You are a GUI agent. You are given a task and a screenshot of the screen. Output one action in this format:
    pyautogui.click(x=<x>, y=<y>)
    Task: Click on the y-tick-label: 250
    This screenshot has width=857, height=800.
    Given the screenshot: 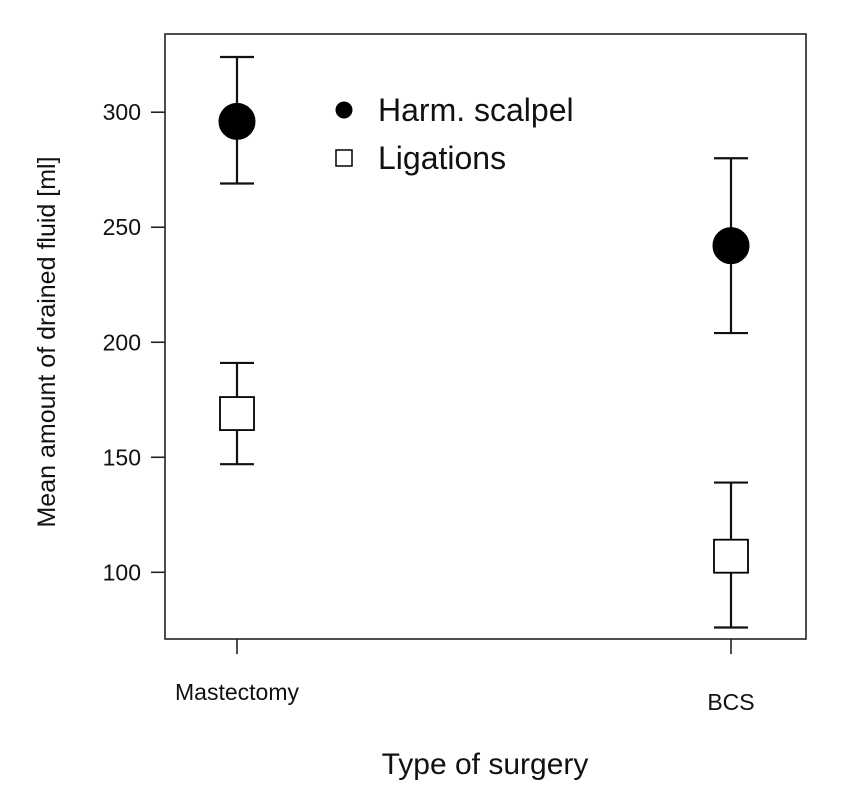 What is the action you would take?
    pyautogui.click(x=122, y=227)
    